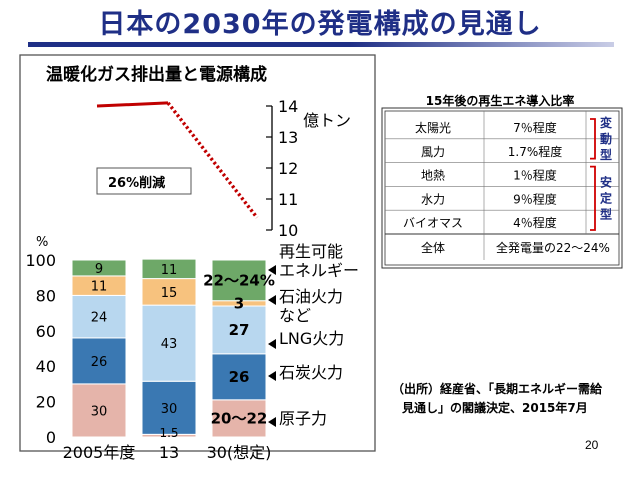 Image resolution: width=640 pixels, height=480 pixels. Describe the element at coordinates (239, 452) in the screenshot. I see `x-category-label: 30(想定)` at that location.